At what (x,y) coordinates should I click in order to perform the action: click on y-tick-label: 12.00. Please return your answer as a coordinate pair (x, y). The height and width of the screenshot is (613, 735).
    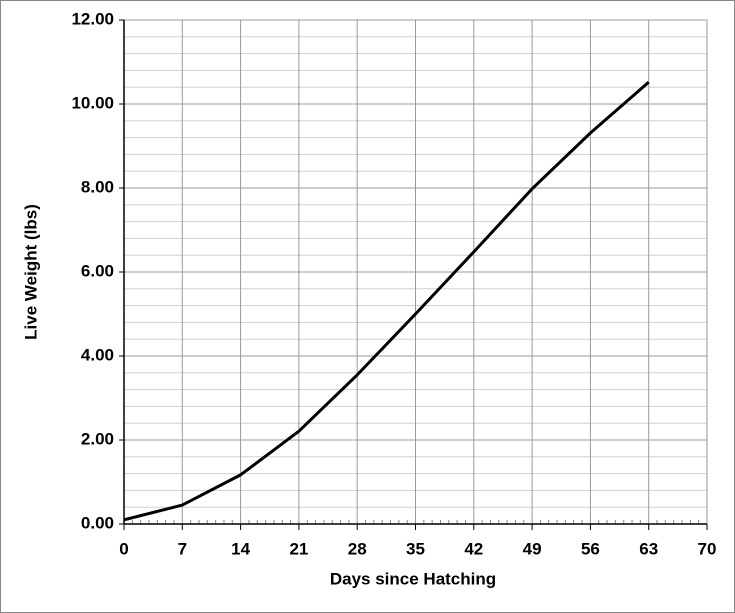
    Looking at the image, I should click on (92, 18).